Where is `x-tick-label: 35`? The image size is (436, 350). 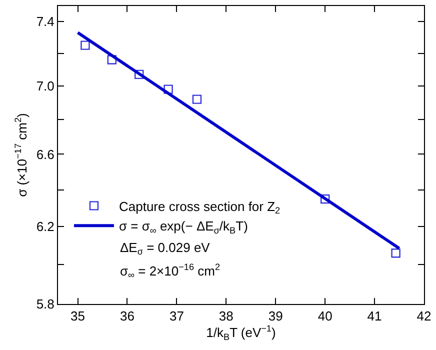 x-tick-label: 35 is located at coordinates (78, 316).